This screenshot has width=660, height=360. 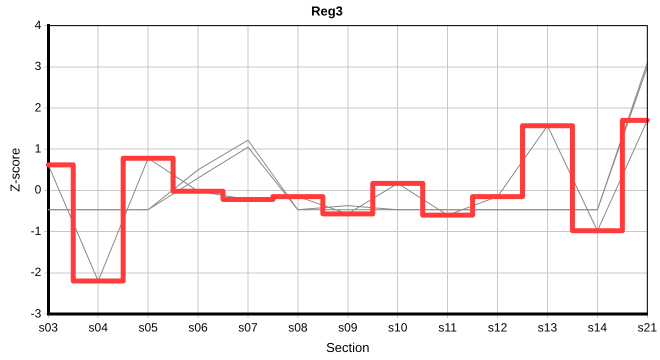 I want to click on x-tick-label: s14, so click(x=598, y=327).